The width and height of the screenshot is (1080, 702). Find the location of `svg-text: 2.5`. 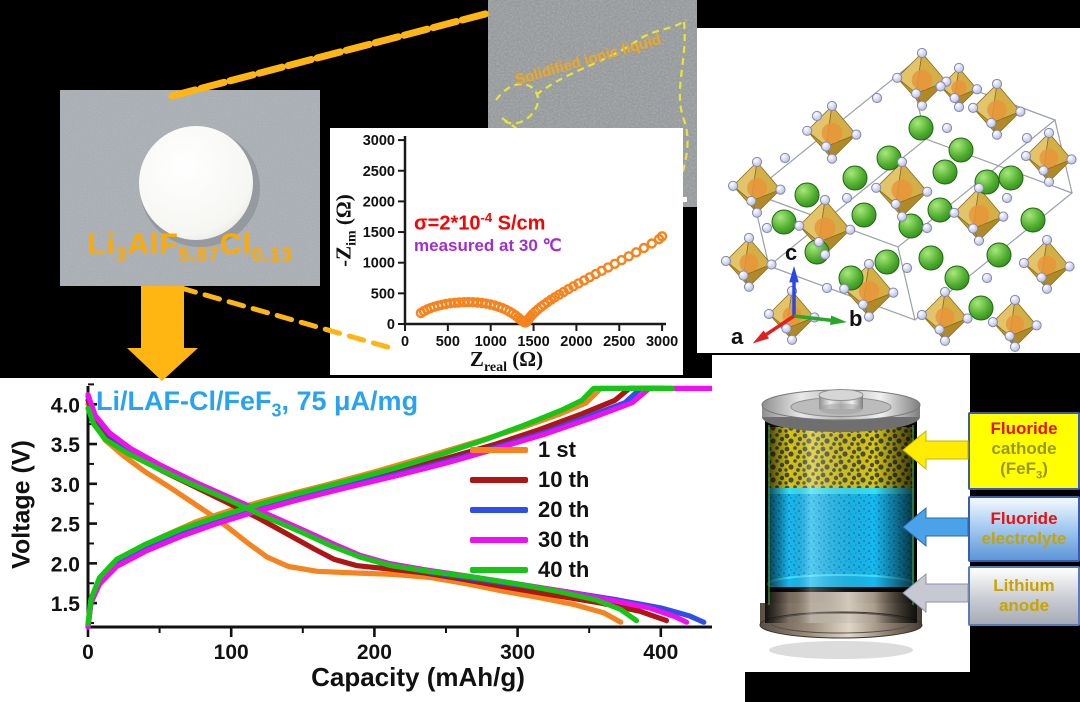

svg-text: 2.5 is located at coordinates (66, 525).